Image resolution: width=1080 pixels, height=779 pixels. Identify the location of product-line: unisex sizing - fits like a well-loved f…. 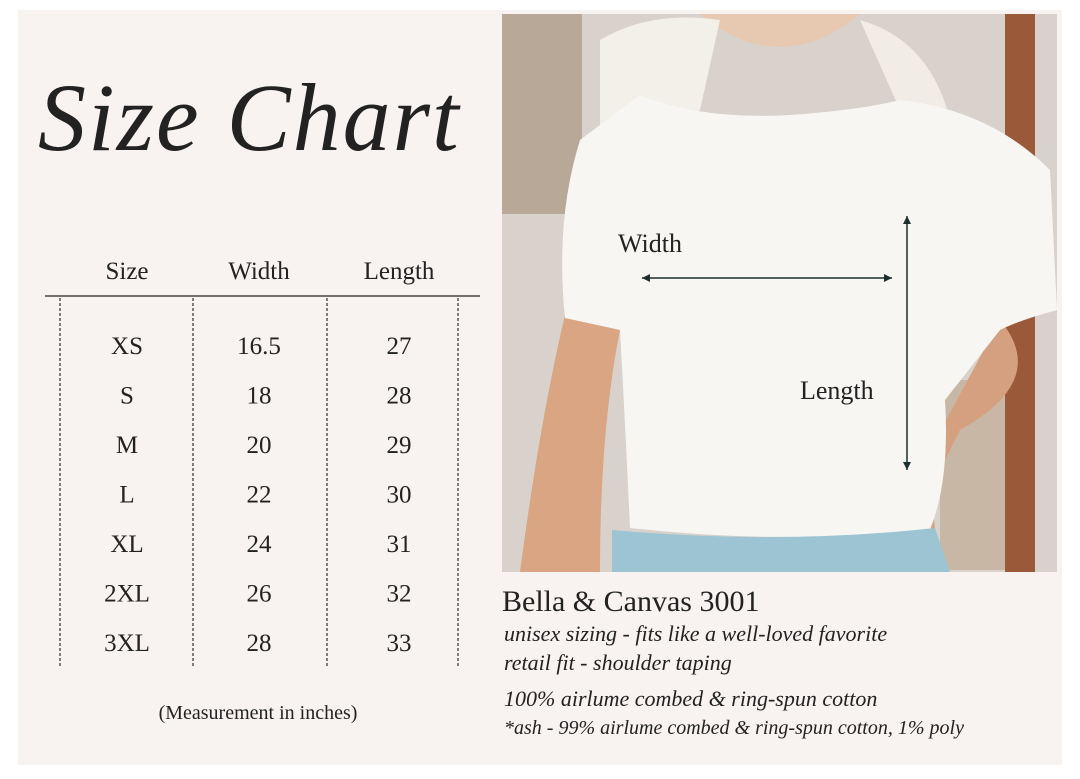
(695, 633).